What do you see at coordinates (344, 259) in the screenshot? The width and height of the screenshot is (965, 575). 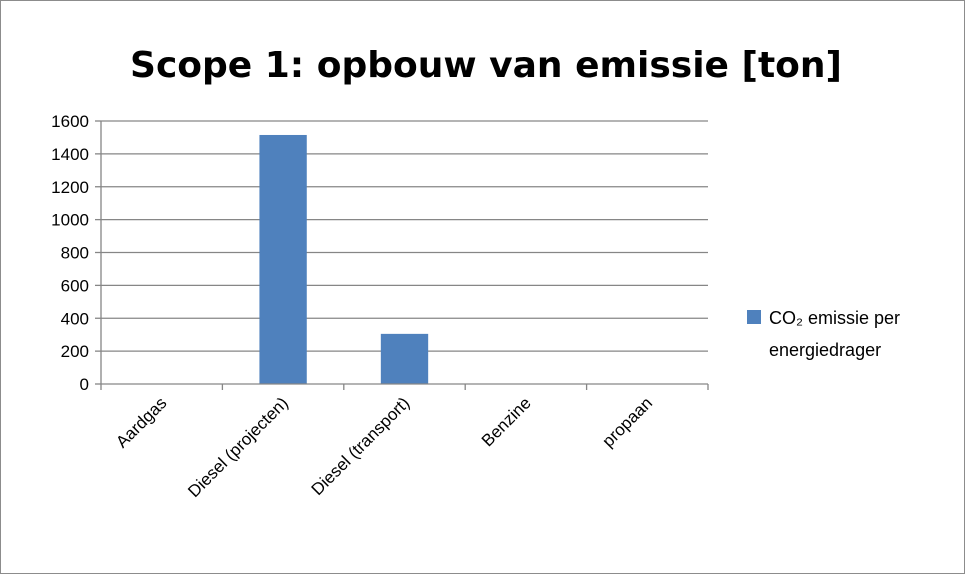 I see `bars` at bounding box center [344, 259].